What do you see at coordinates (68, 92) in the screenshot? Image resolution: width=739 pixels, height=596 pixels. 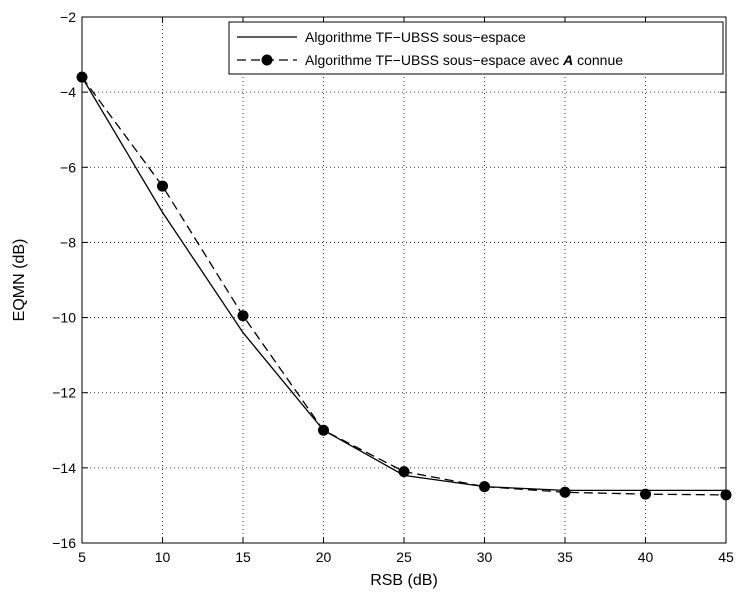 I see `y-tick-label: −4` at bounding box center [68, 92].